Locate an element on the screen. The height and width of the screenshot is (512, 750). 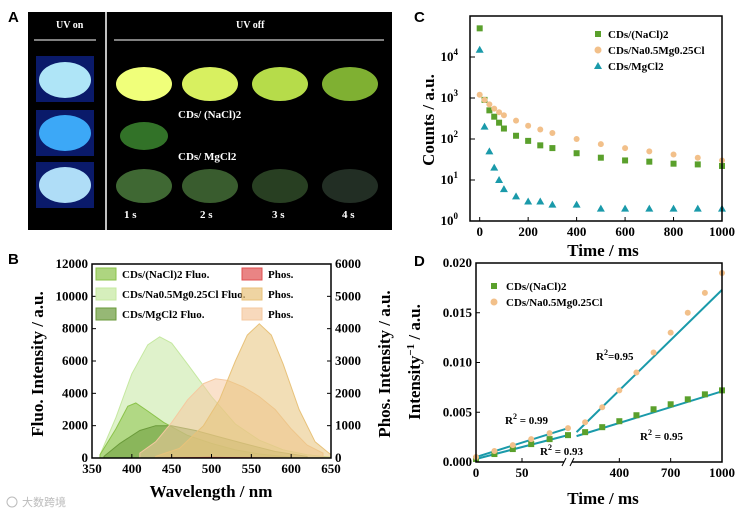
time-label-4: 4 s is located at coordinates (348, 215).